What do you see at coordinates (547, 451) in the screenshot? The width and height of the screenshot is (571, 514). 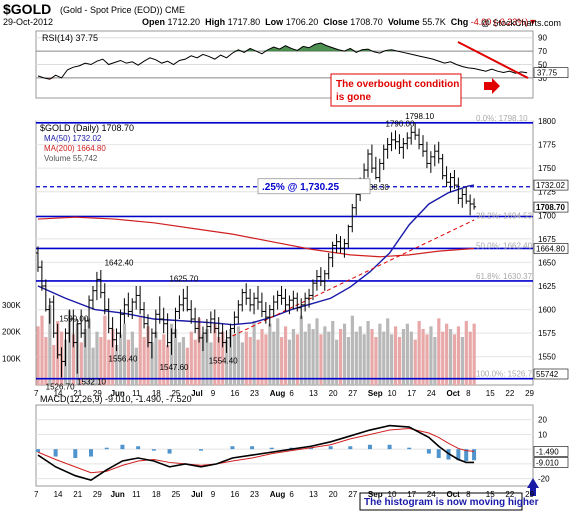 I see `macd-right-value: -1.490` at bounding box center [547, 451].